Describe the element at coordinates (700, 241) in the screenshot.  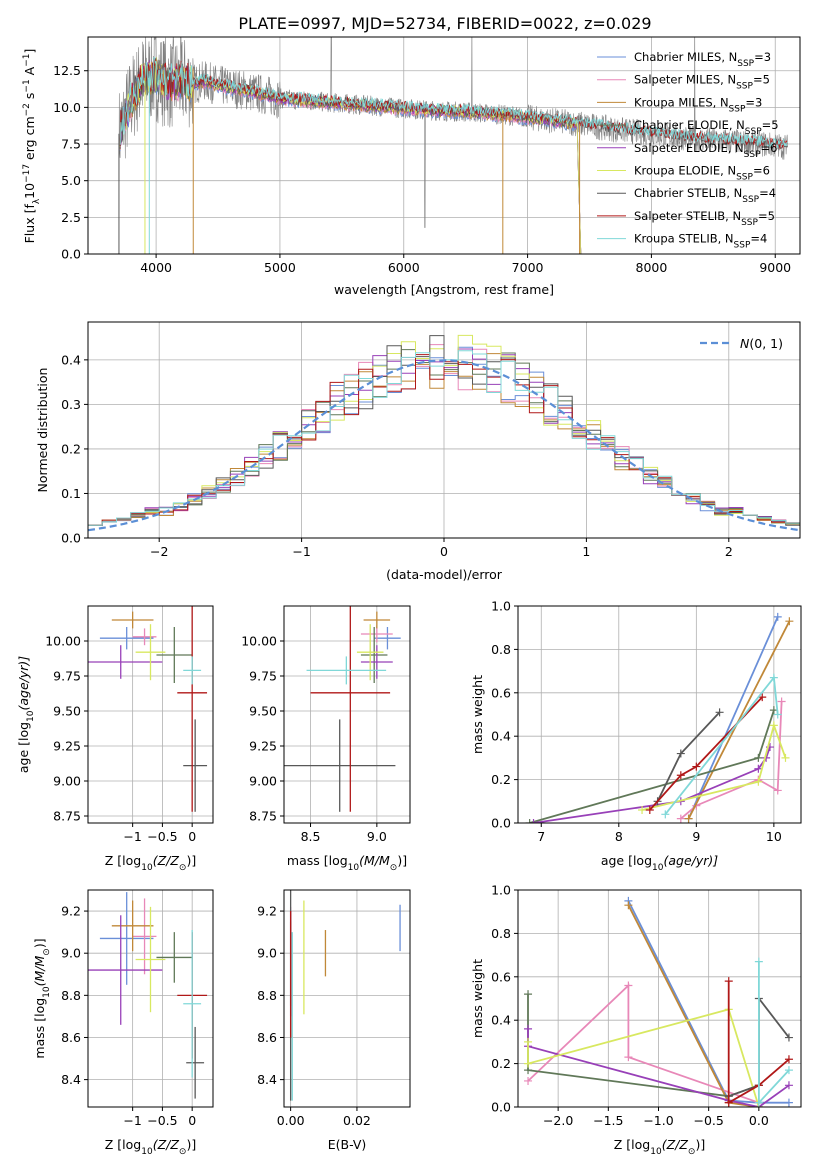
I see `legend-entry: Kroupa STELIB, NSSP=4` at that location.